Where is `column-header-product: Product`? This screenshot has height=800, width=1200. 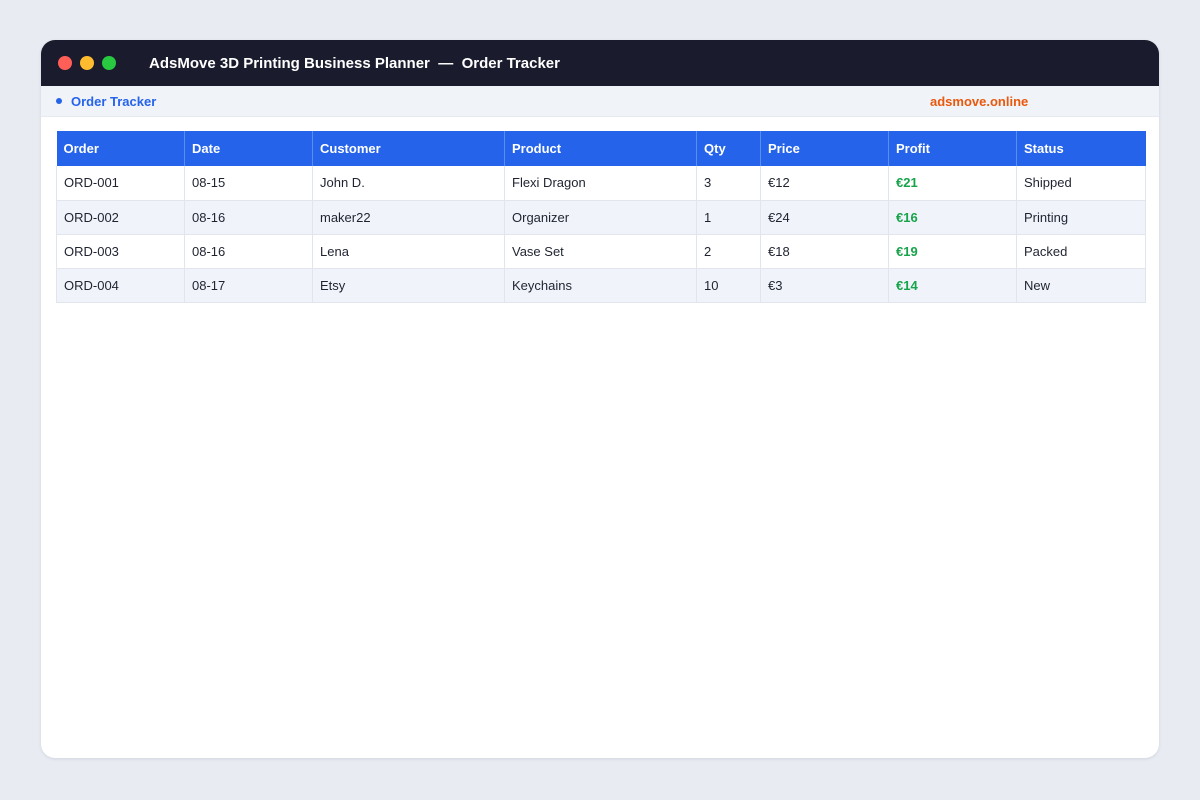
column-header-product: Product is located at coordinates (600, 148).